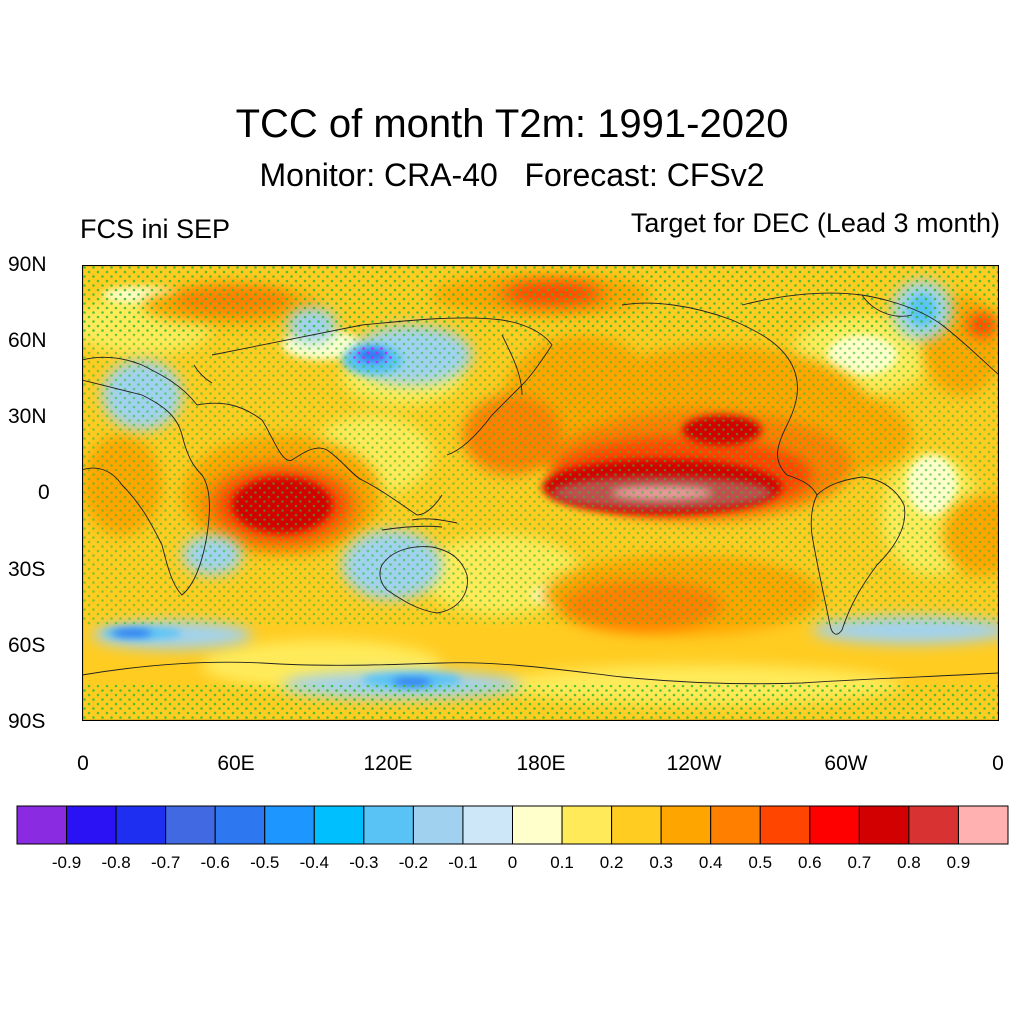 The image size is (1024, 1024). What do you see at coordinates (364, 862) in the screenshot?
I see `colorbar-tick-label: -0.3` at bounding box center [364, 862].